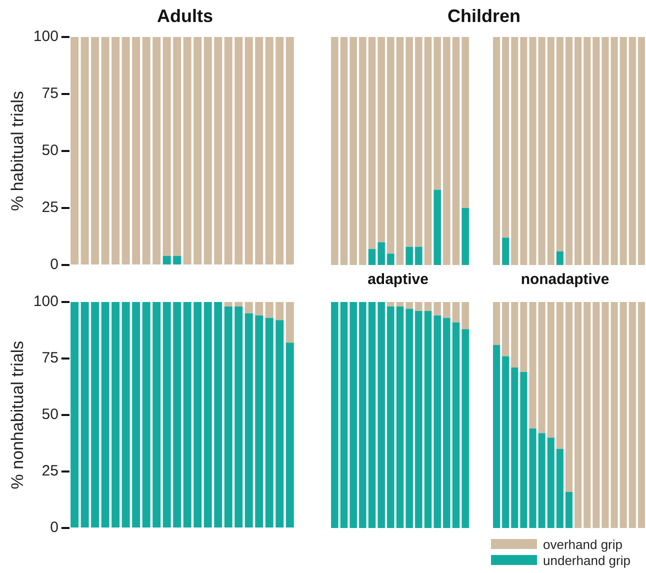 The image size is (646, 573). What do you see at coordinates (565, 279) in the screenshot?
I see `chart-title: nonadaptive` at bounding box center [565, 279].